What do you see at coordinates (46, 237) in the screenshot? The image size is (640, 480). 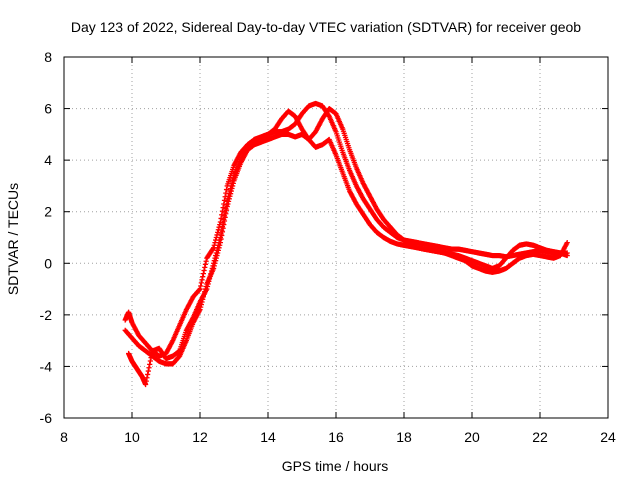 I see `y-tick-labels: -6 -4 -2 0 2 4 6 8` at bounding box center [46, 237].